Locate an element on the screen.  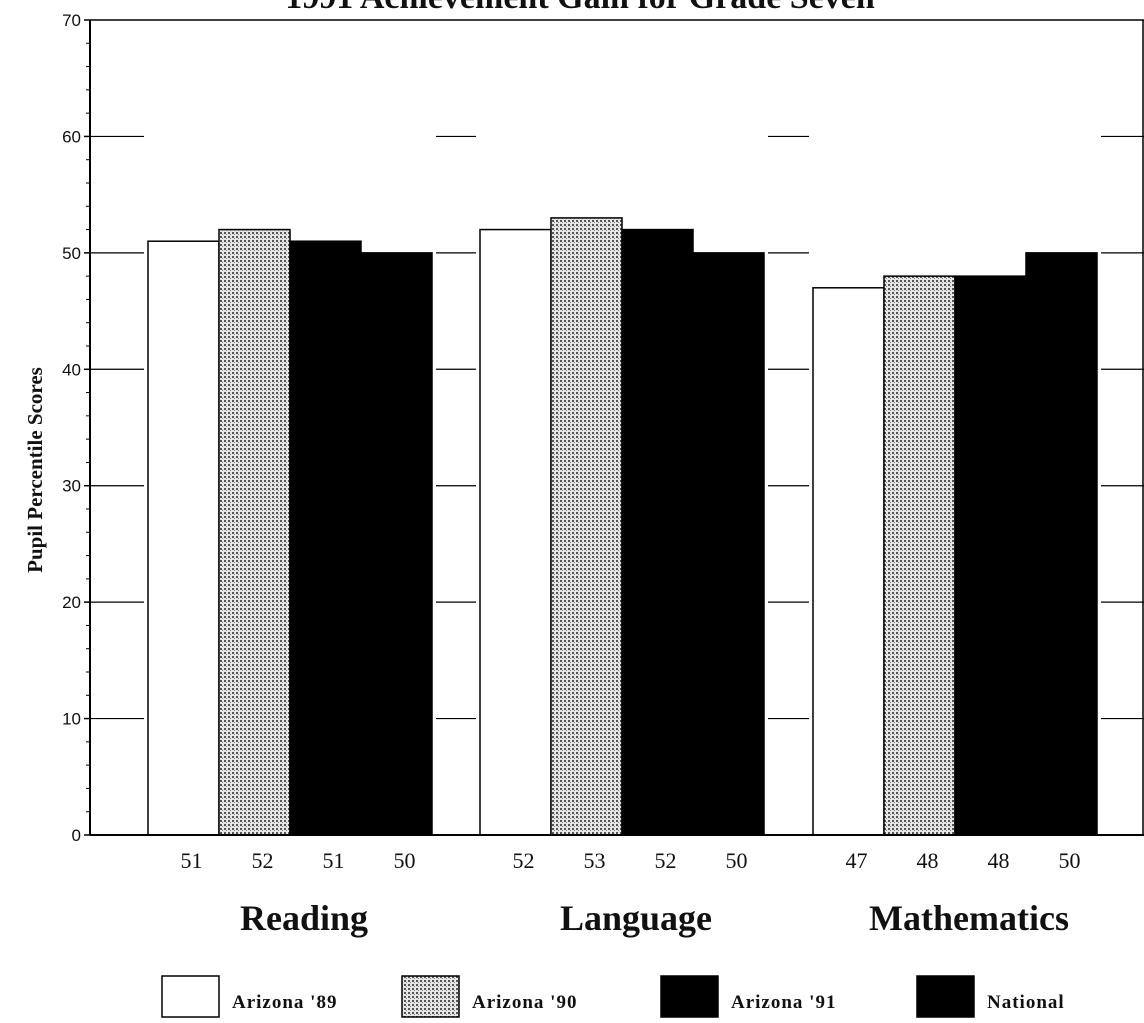
y-axis-label: Pupil Percentile Scores is located at coordinates (35, 470).